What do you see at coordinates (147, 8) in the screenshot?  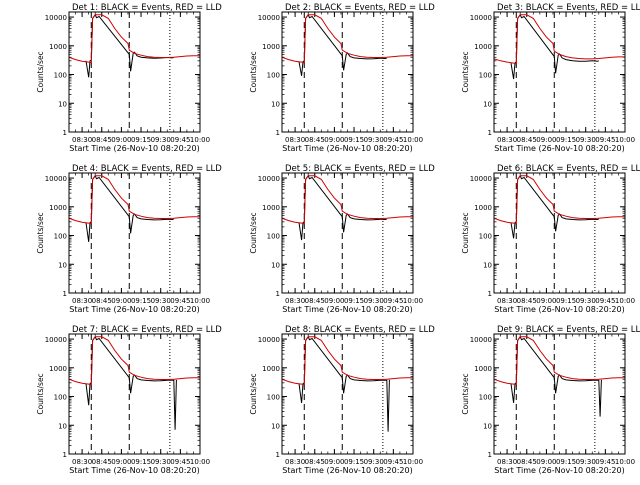 I see `panel-title: Det 1: BLACK = Events, RED = LLD` at bounding box center [147, 8].